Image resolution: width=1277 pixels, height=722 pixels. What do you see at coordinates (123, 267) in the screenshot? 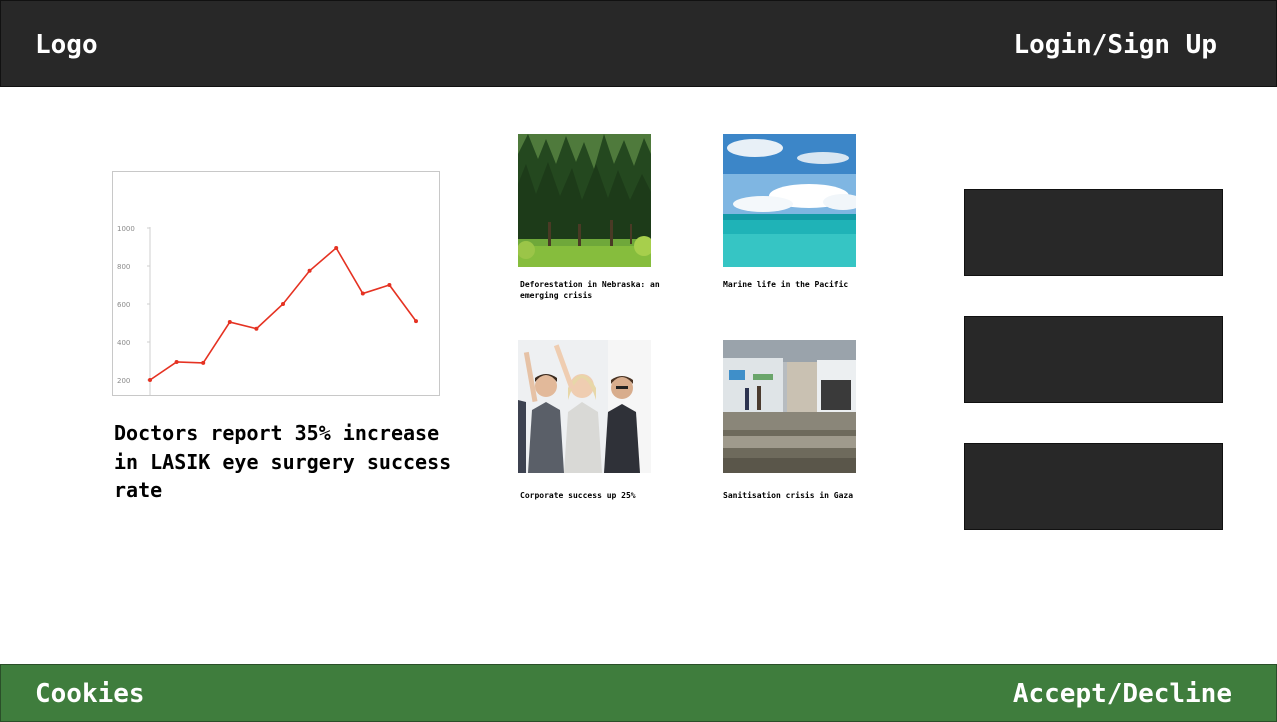
I see `y-tick-label: 800` at bounding box center [123, 267].